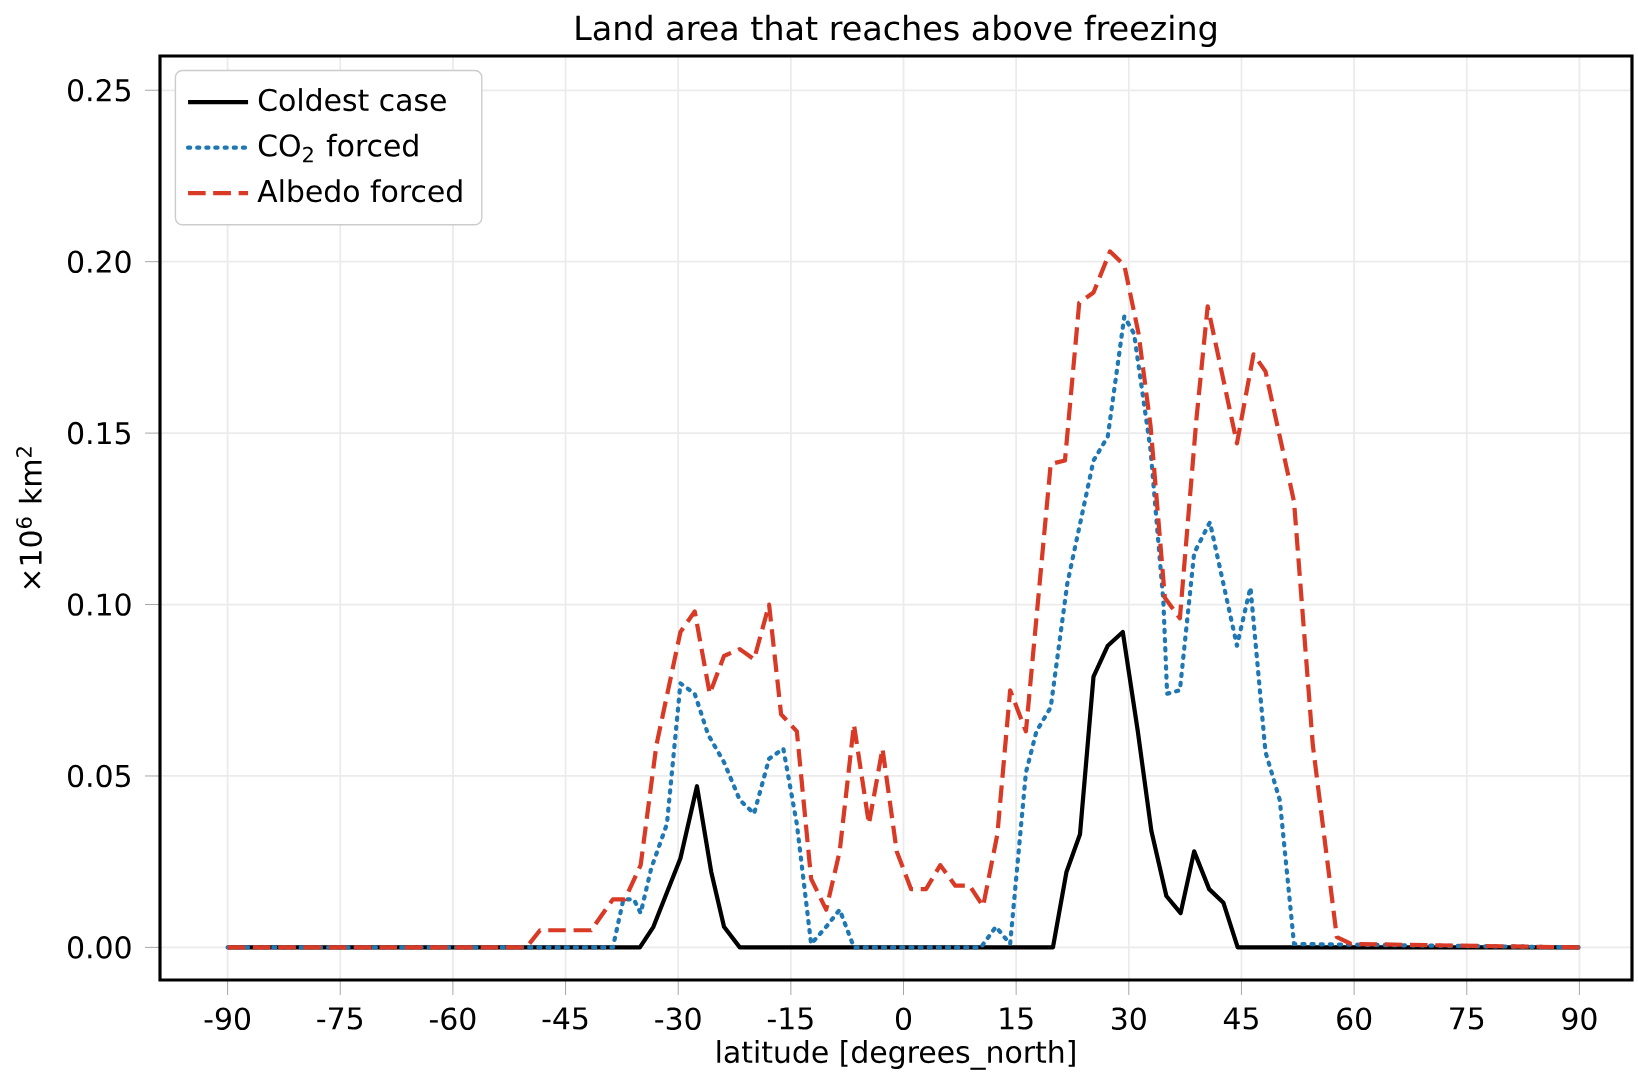 The image size is (1638, 1078). I want to click on x-tick-label: 45, so click(1240, 1018).